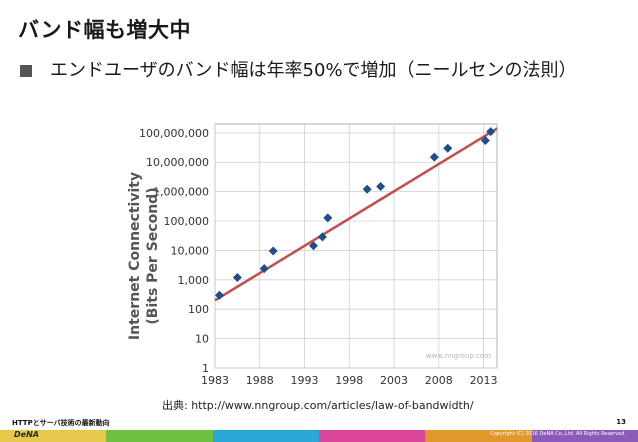  What do you see at coordinates (215, 380) in the screenshot?
I see `x-tick-label: 1983` at bounding box center [215, 380].